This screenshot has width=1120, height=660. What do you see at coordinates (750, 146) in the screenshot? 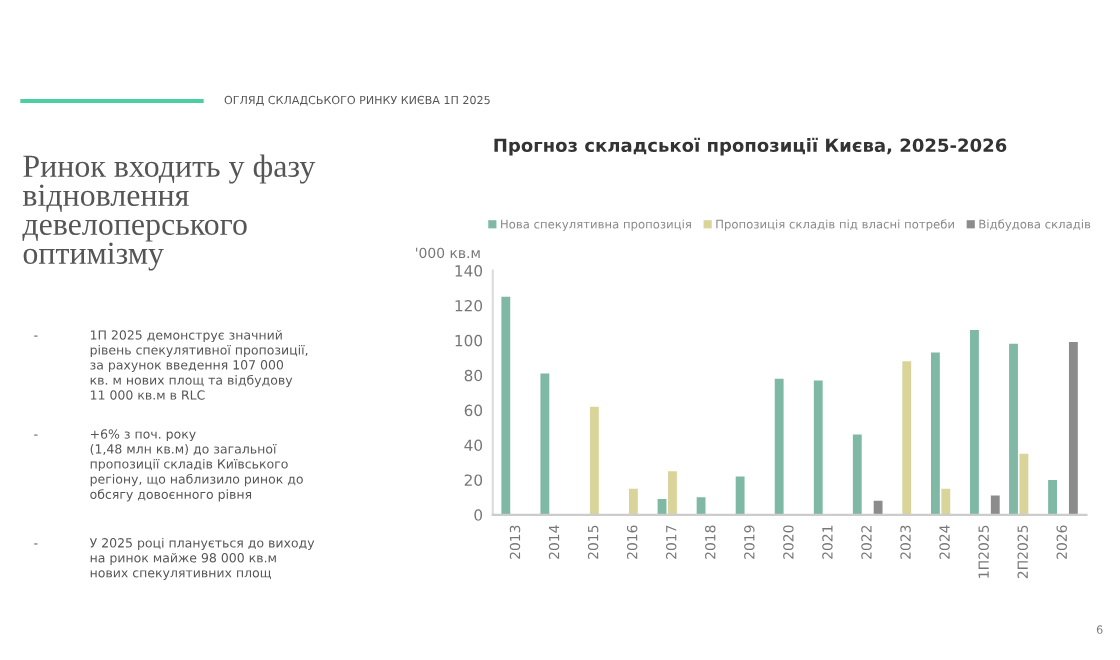
I see `chart-title: Прогноз складської пропозиції Києва, 2025-2026` at bounding box center [750, 146].